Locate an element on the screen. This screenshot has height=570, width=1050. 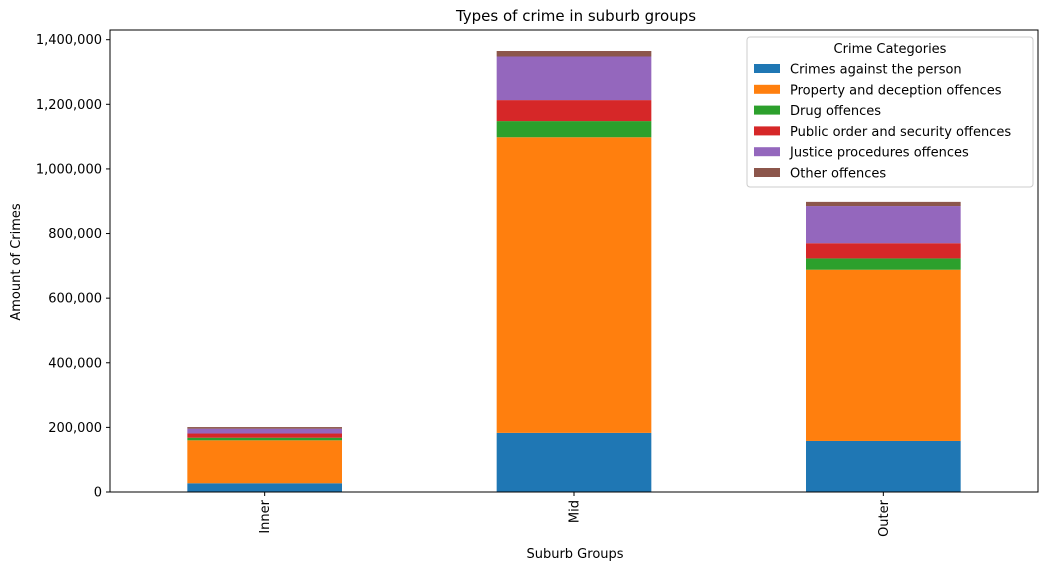
x-tick-label-inner: Inner is located at coordinates (265, 516).